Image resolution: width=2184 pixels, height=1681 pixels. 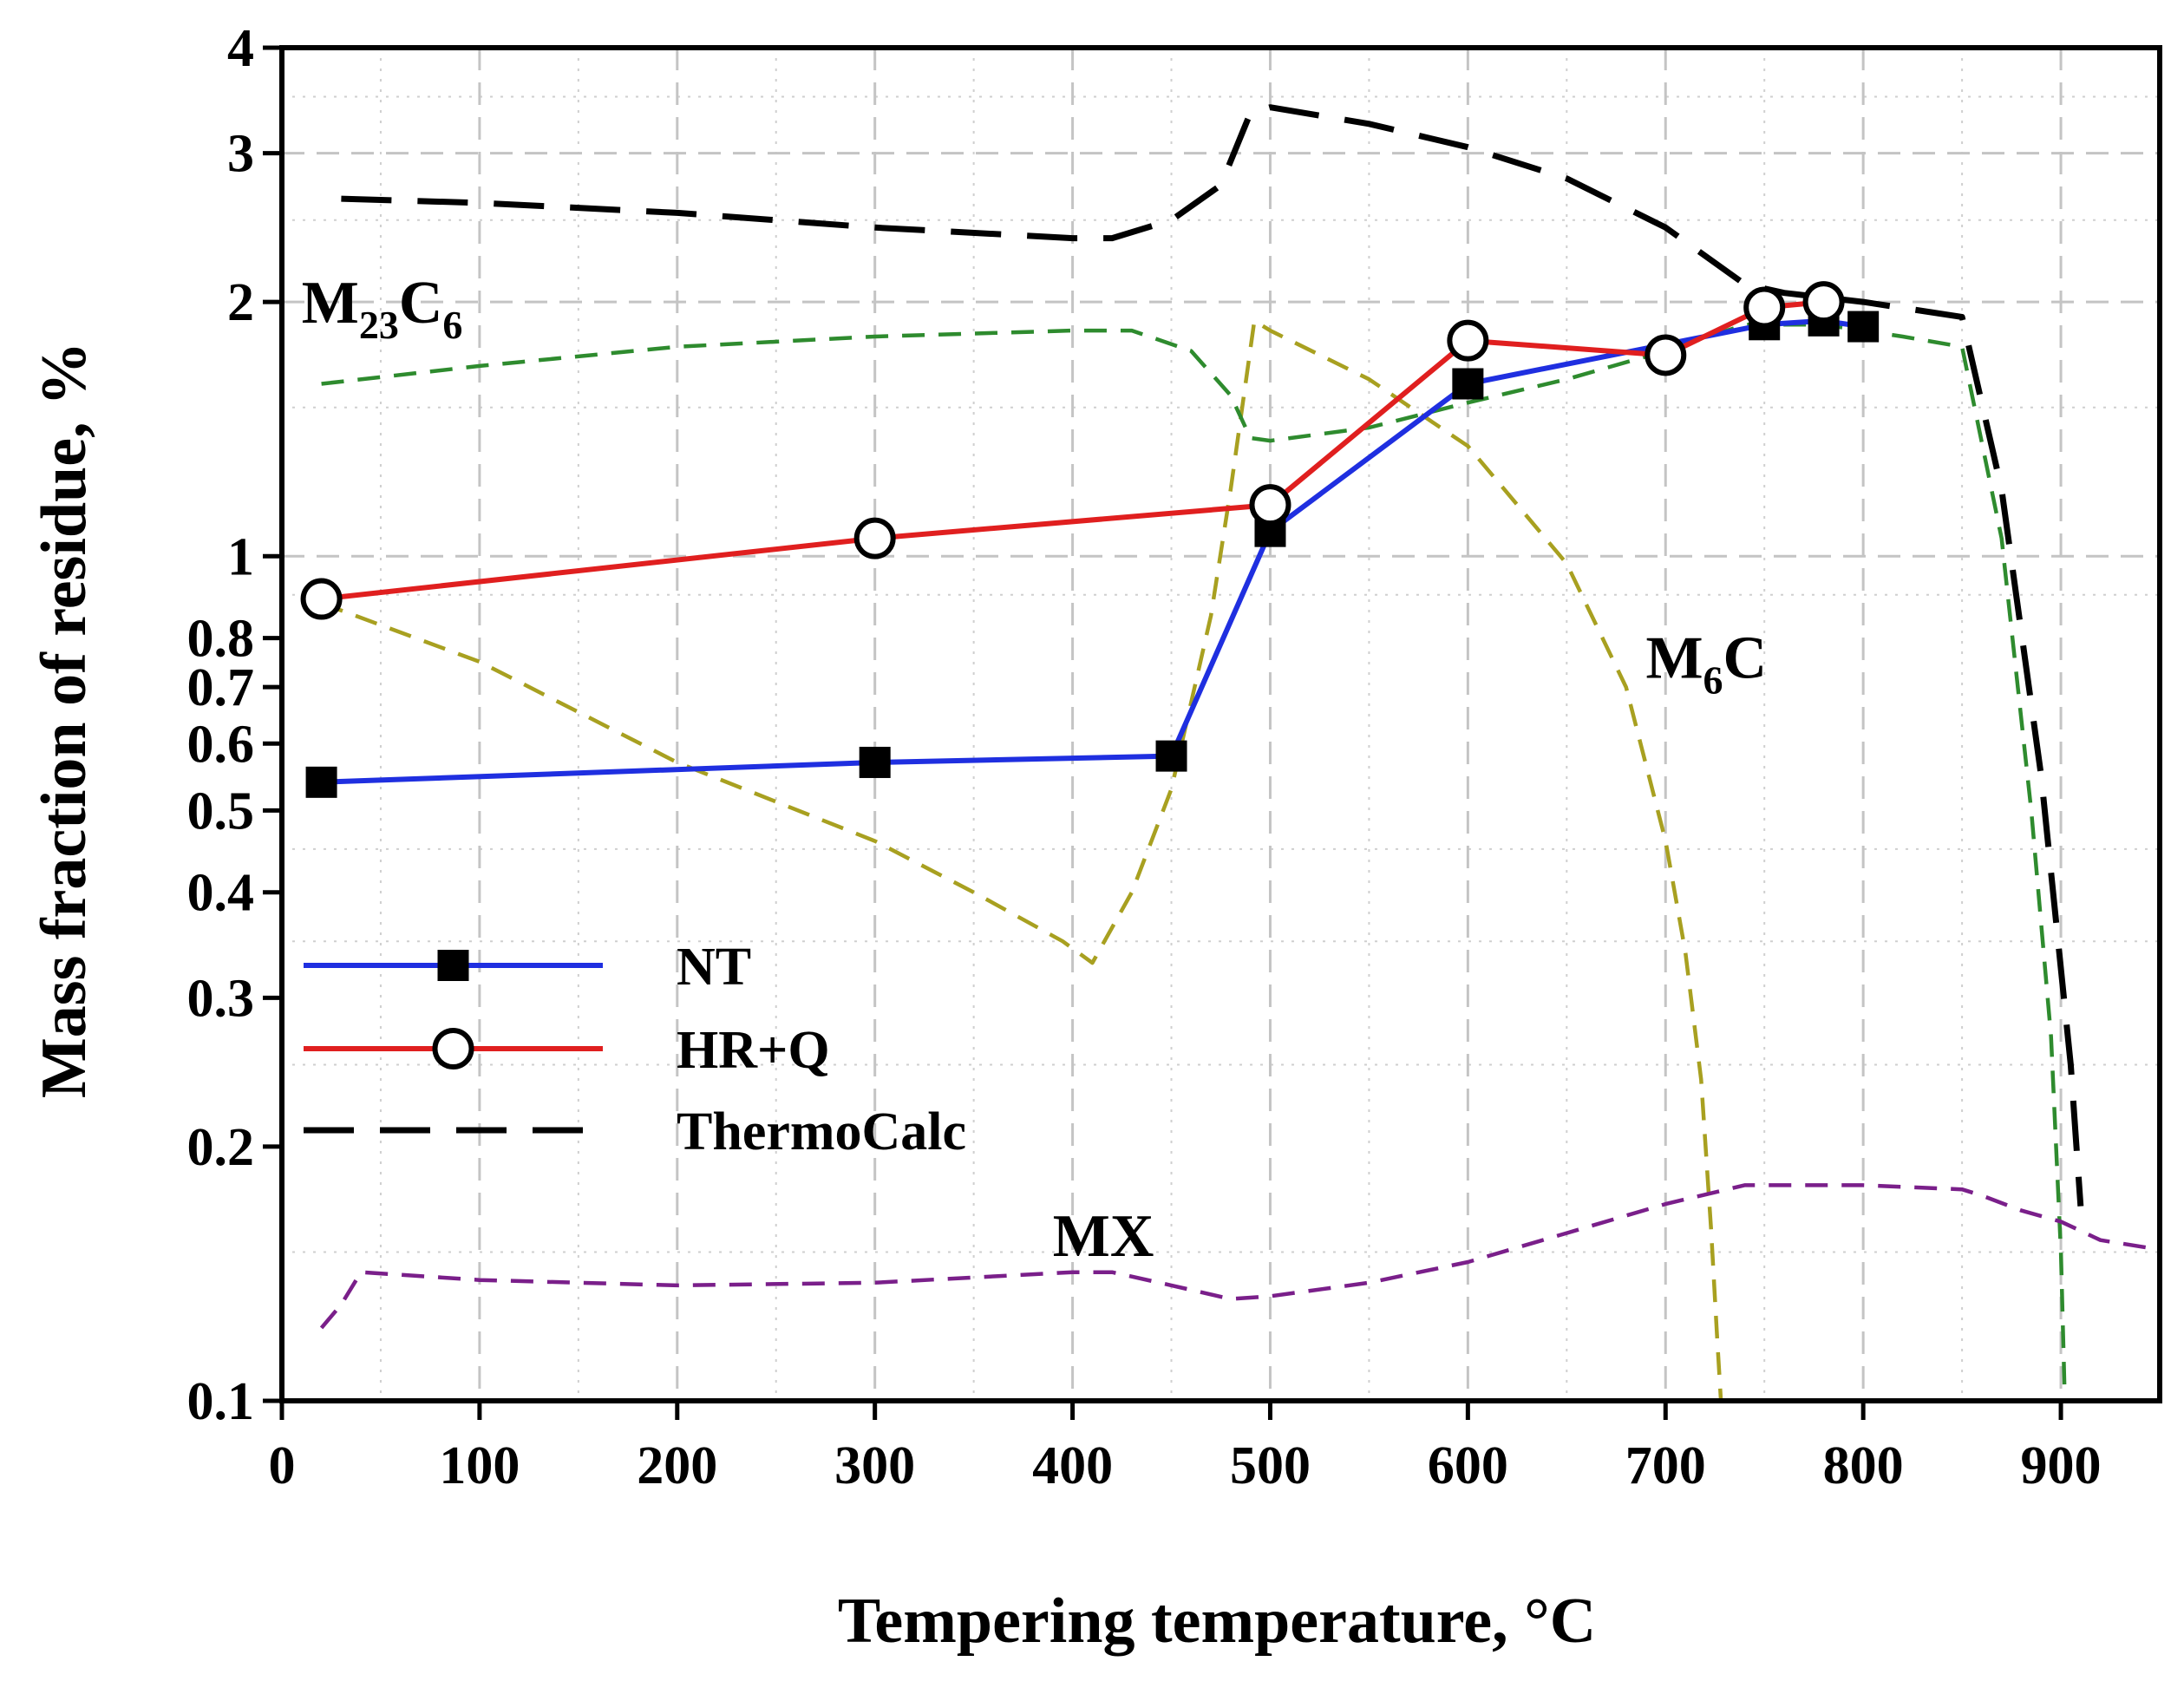 What do you see at coordinates (221, 1402) in the screenshot?
I see `y-tick-label: 0.1` at bounding box center [221, 1402].